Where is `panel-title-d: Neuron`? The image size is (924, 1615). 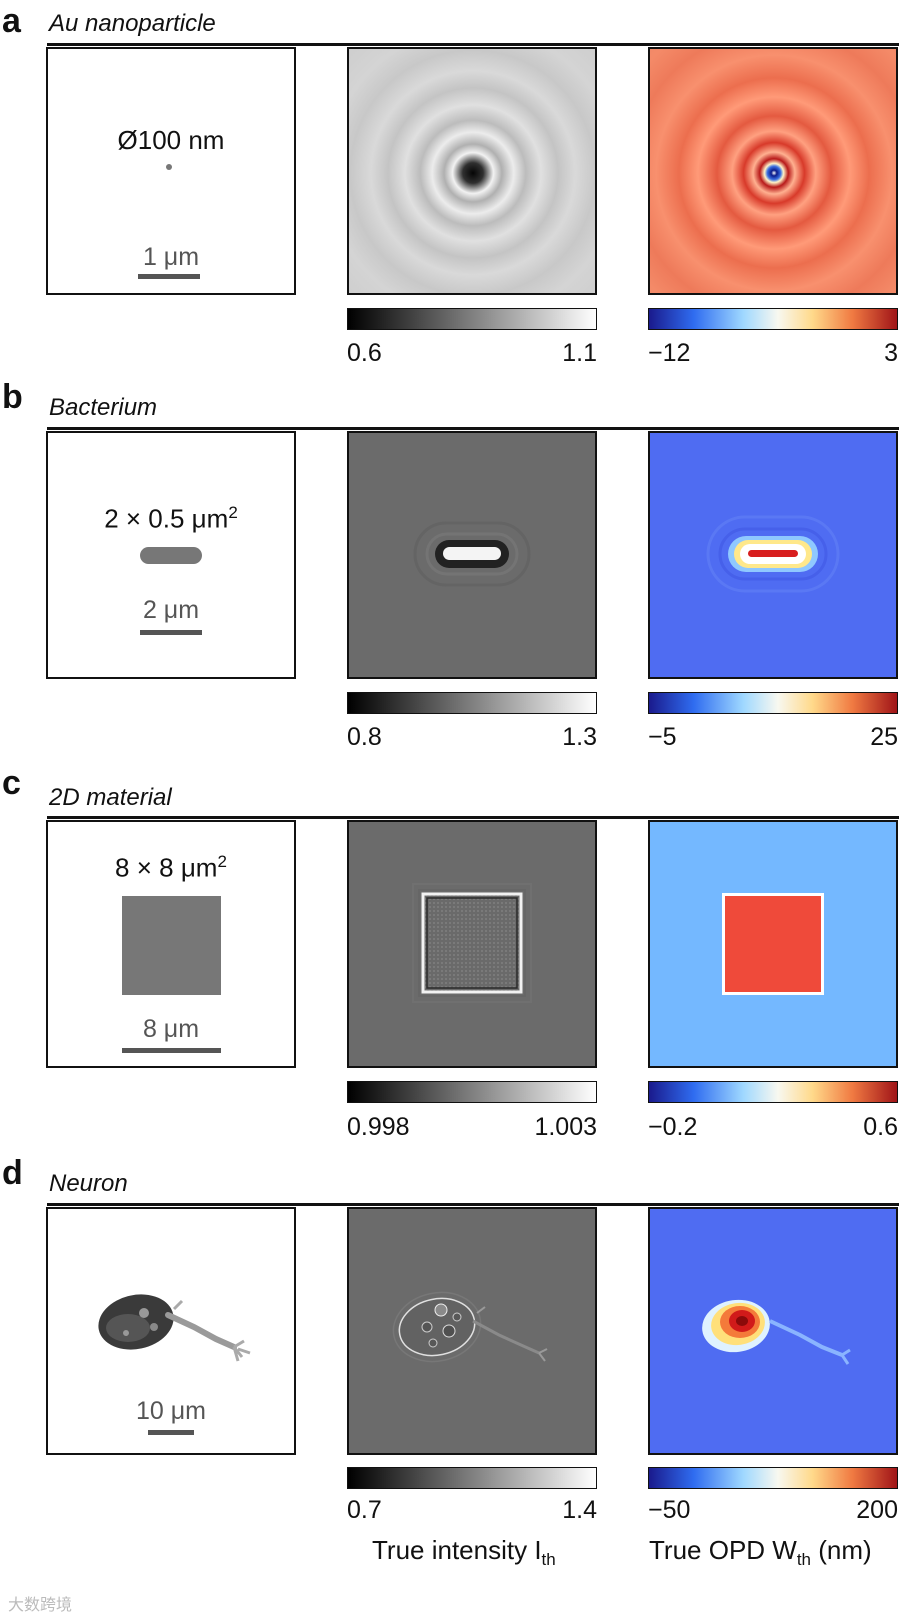 panel-title-d: Neuron is located at coordinates (88, 1183).